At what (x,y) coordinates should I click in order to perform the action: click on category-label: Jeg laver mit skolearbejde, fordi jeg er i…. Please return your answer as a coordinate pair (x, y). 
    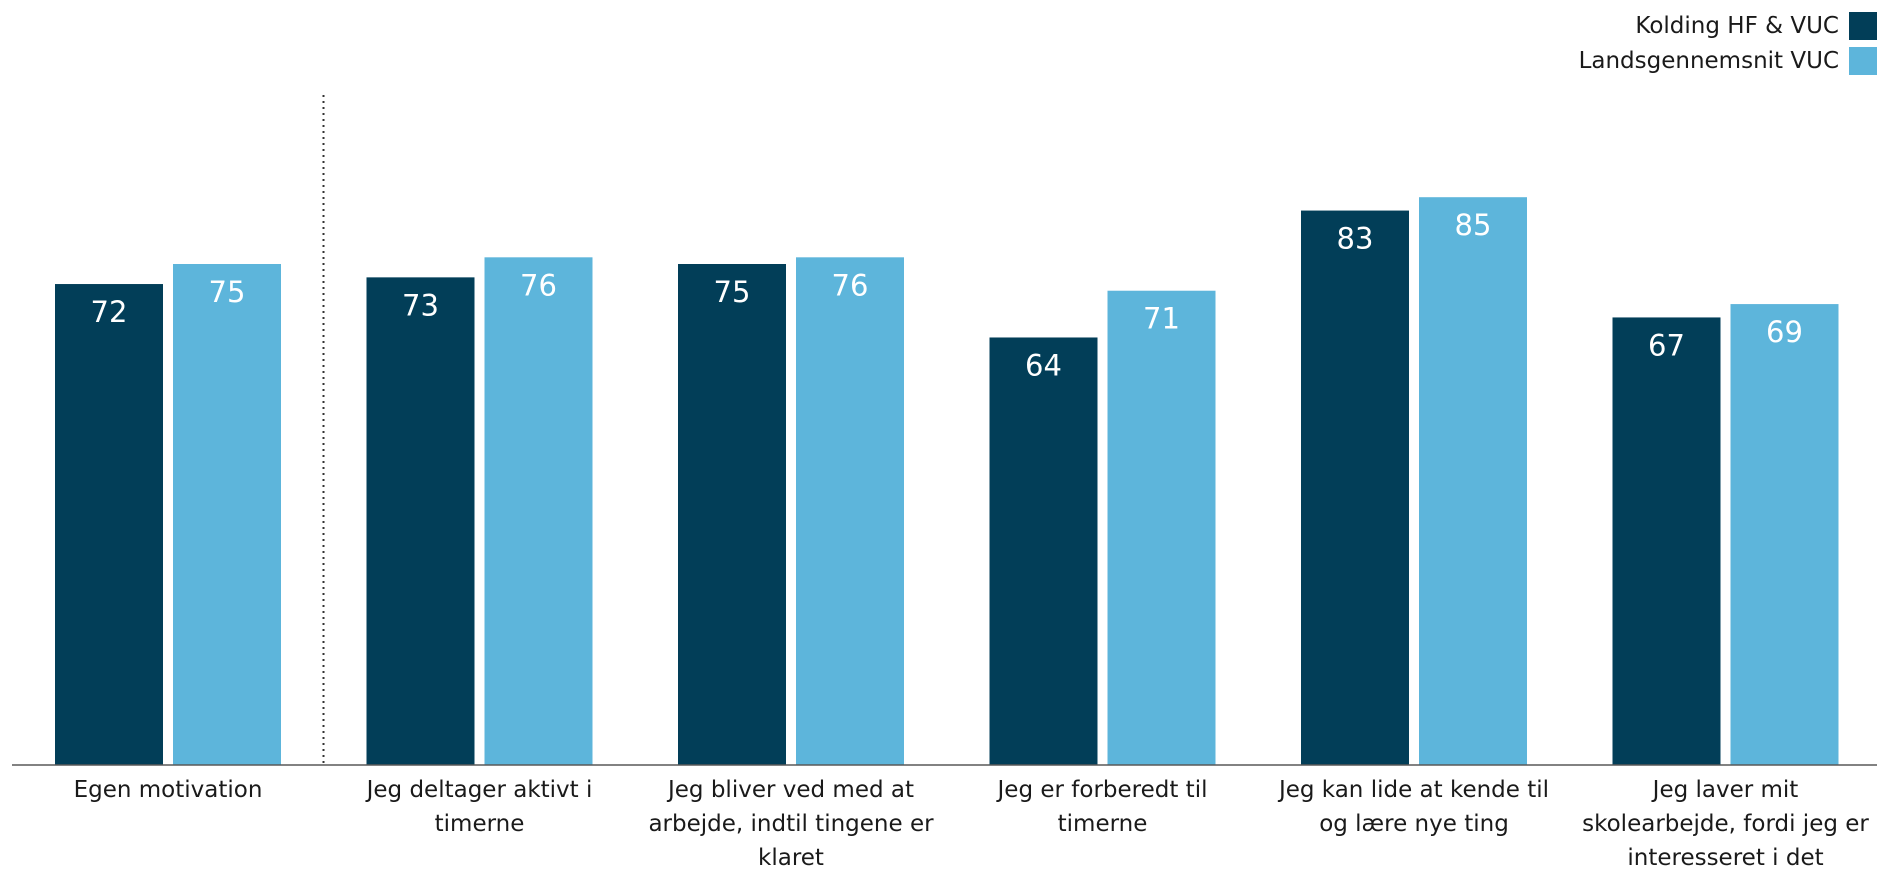
    Looking at the image, I should click on (1725, 824).